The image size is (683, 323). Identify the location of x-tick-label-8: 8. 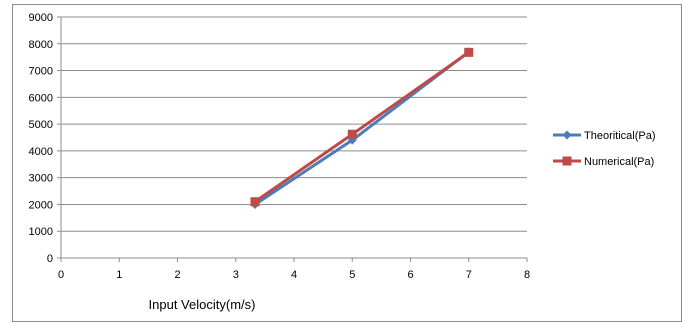
(527, 275).